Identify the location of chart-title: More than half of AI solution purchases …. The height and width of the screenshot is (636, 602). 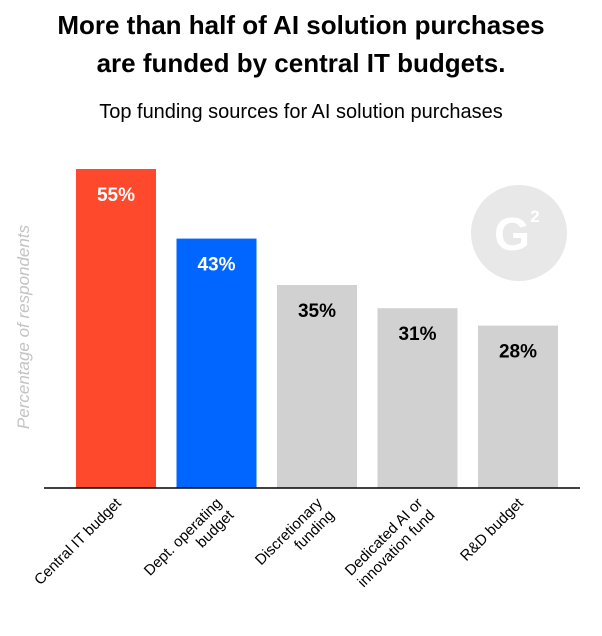
(301, 44).